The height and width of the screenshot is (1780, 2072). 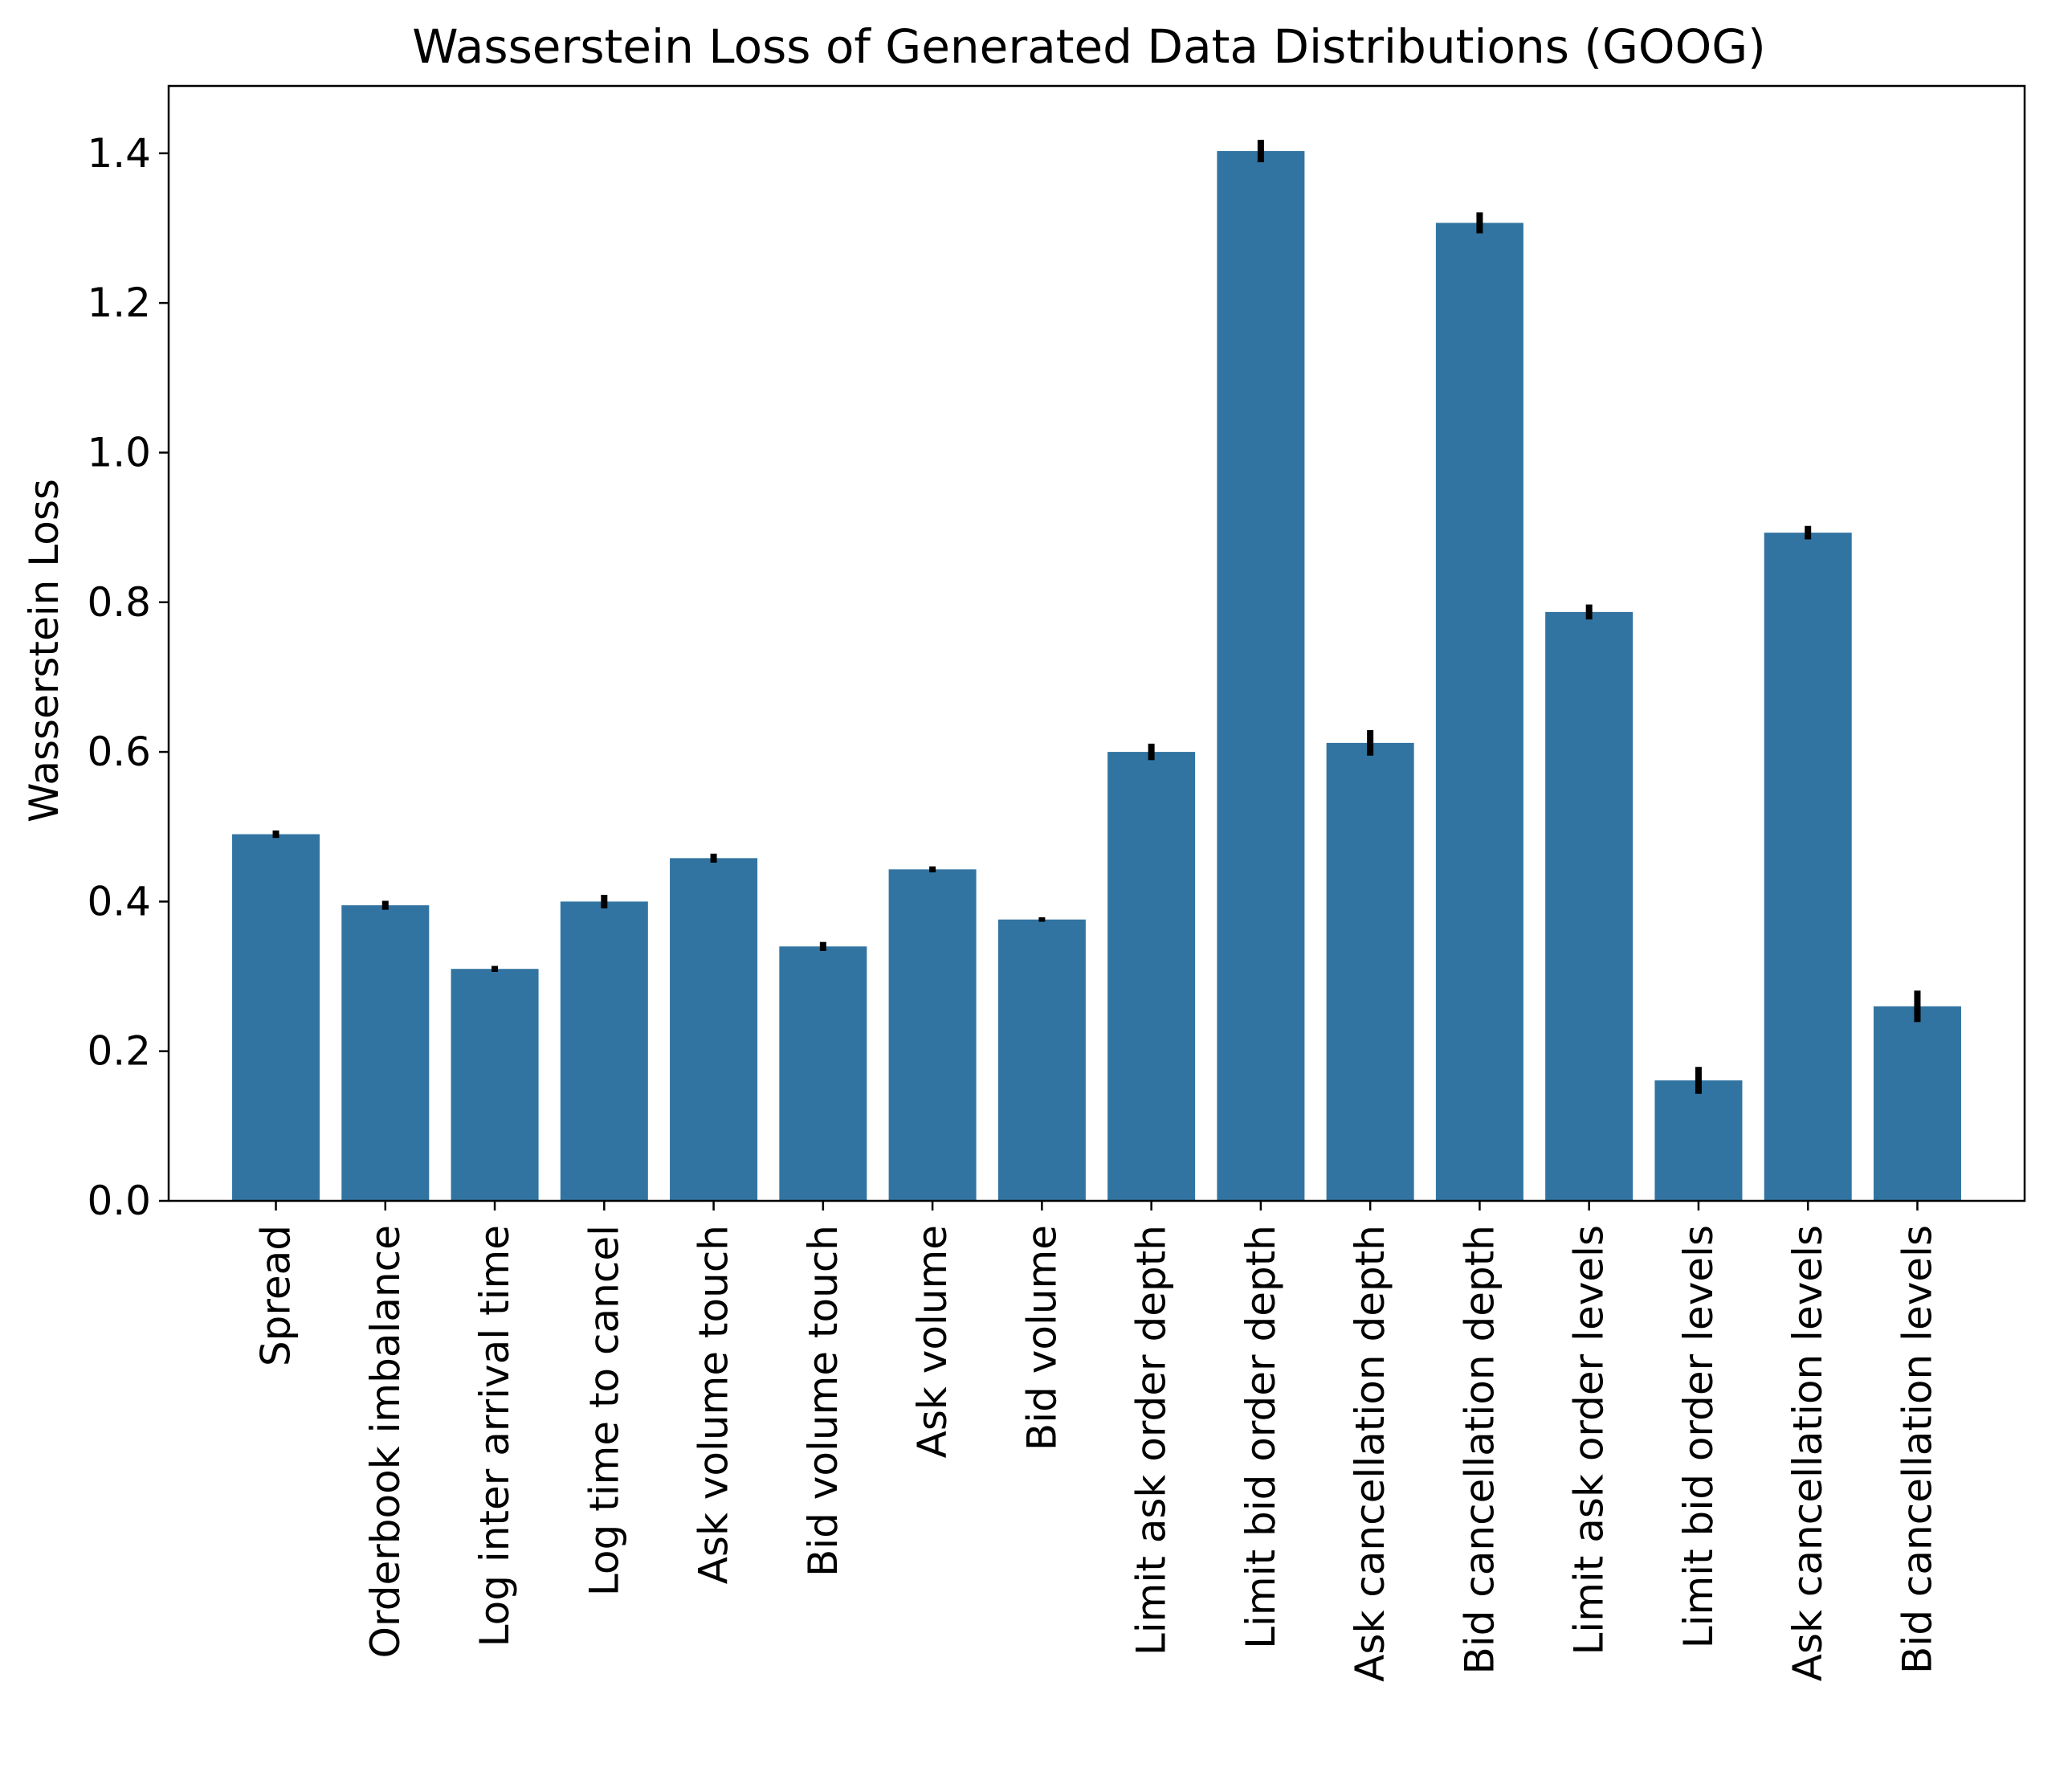 I want to click on y-tick-label: 0.2, so click(x=119, y=1051).